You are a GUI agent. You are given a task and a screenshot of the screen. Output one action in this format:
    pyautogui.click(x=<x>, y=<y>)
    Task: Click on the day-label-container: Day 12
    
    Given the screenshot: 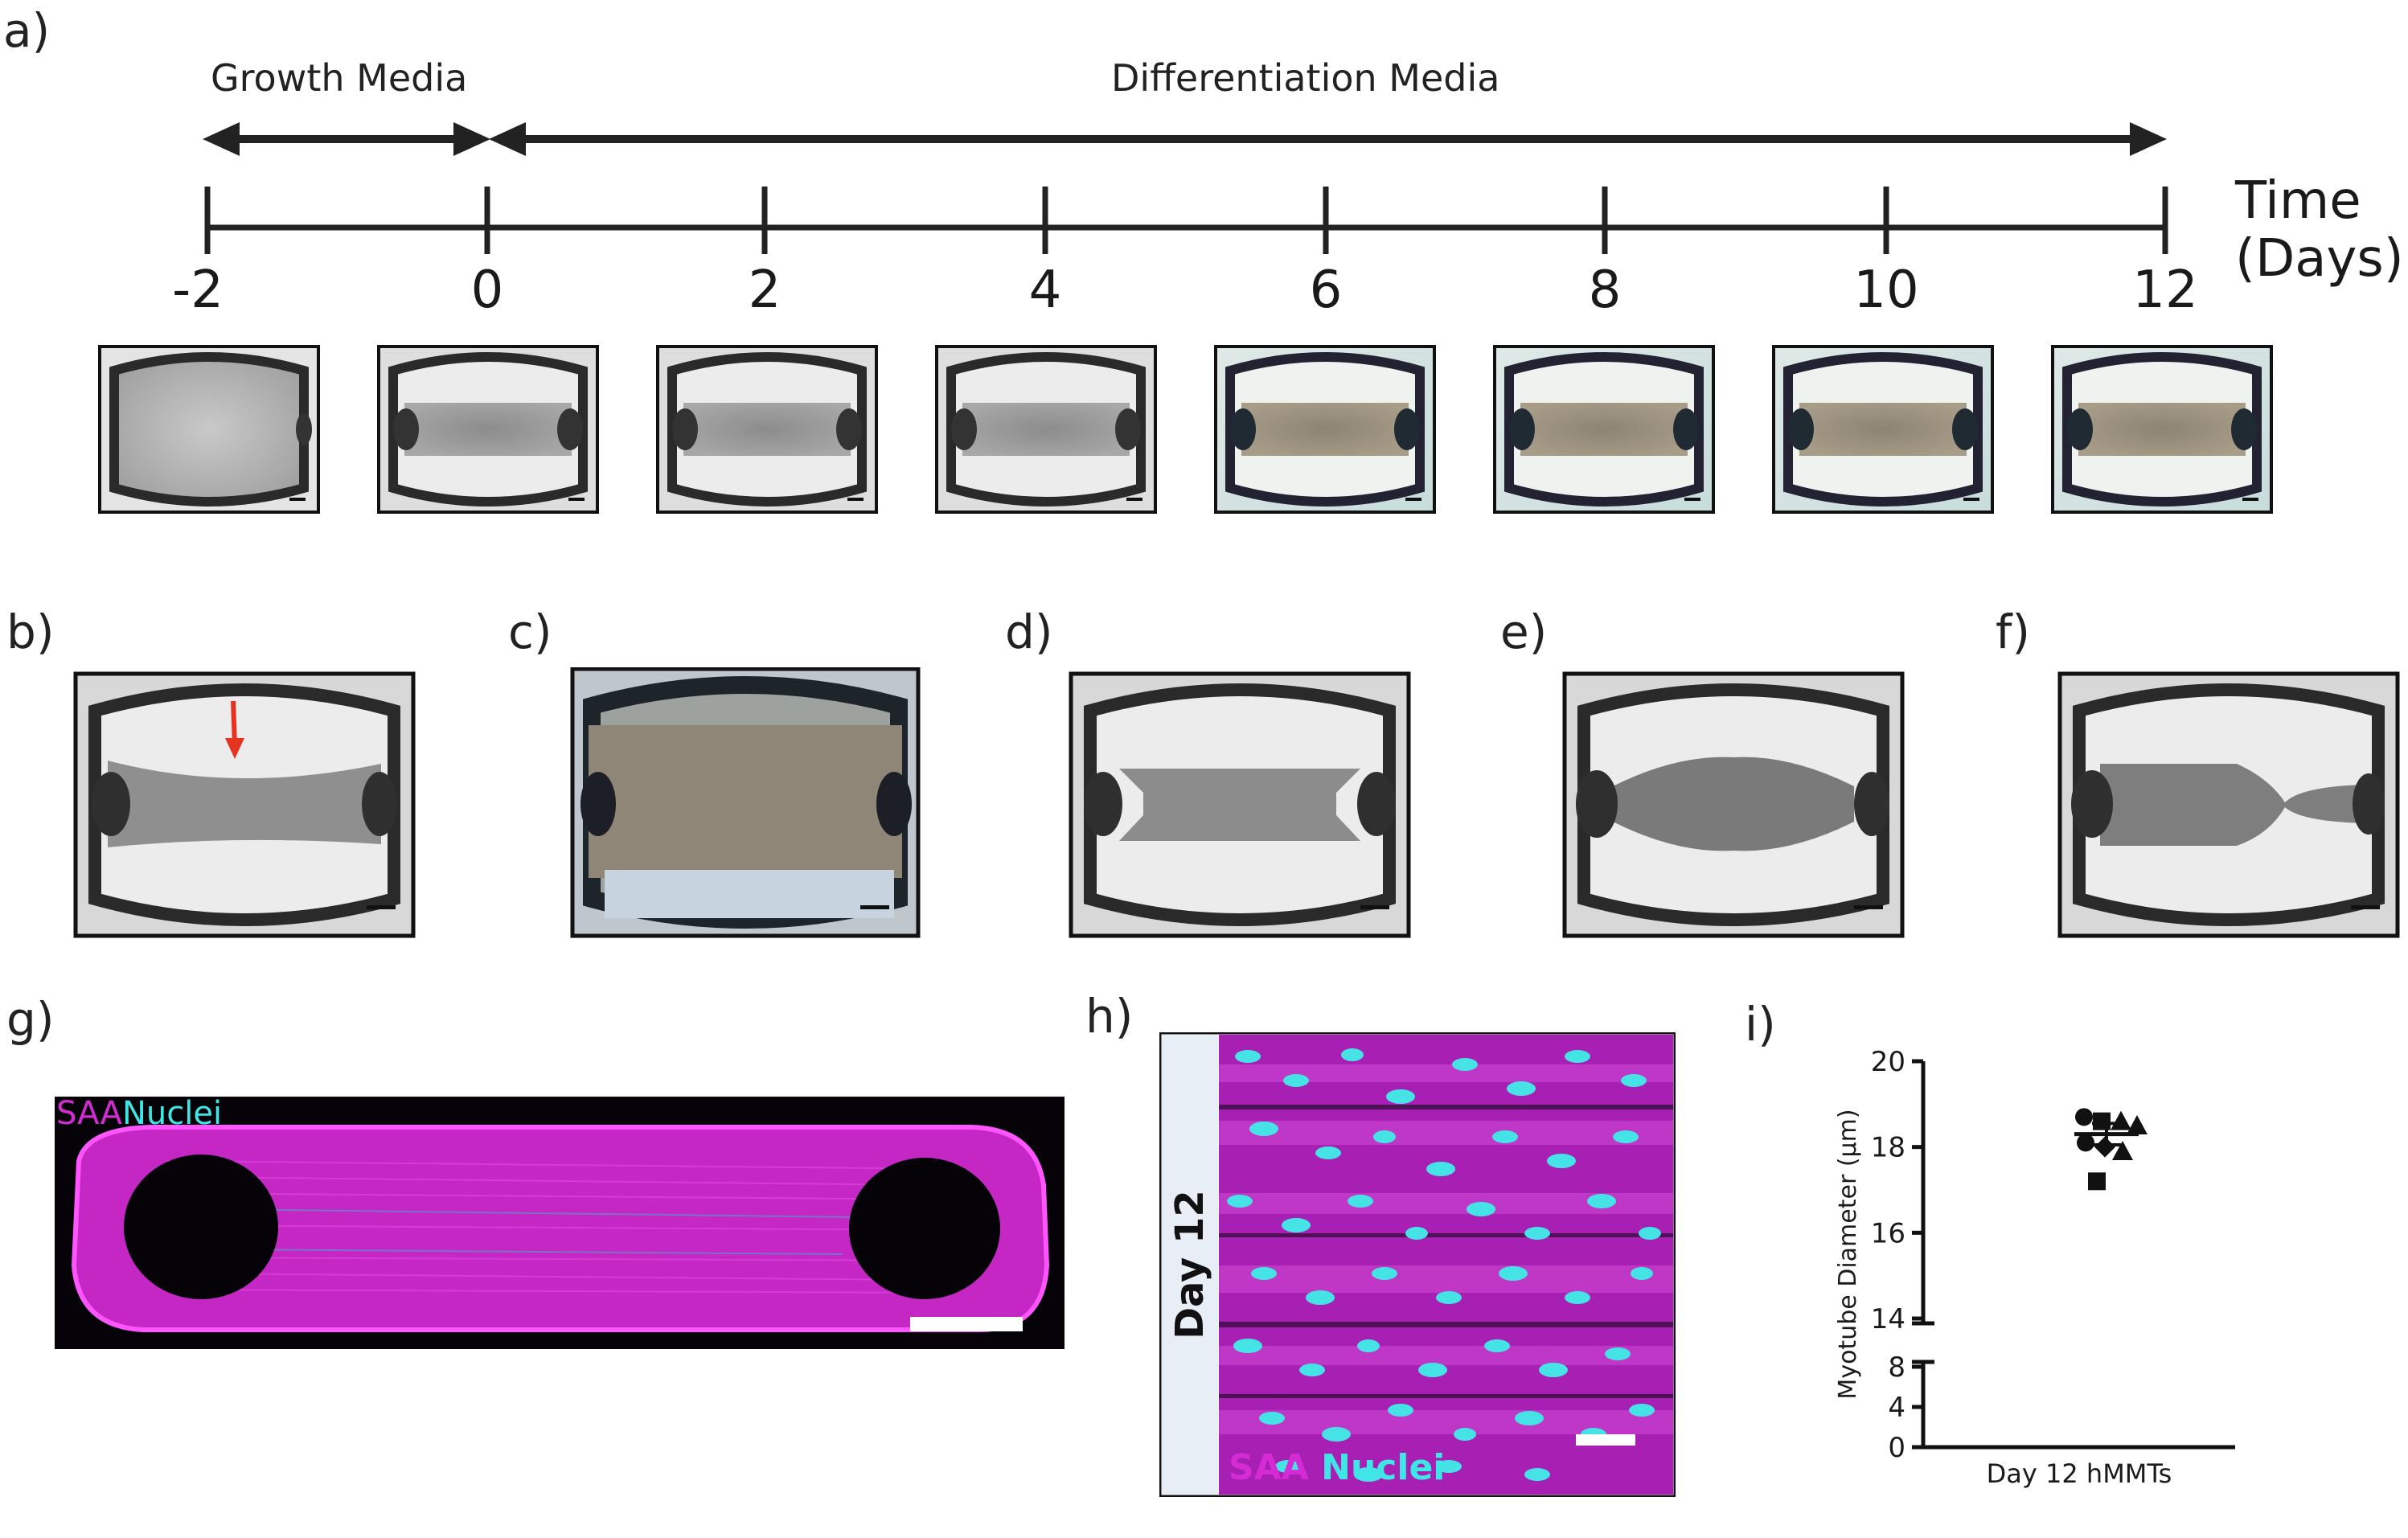 What is the action you would take?
    pyautogui.click(x=1189, y=1264)
    